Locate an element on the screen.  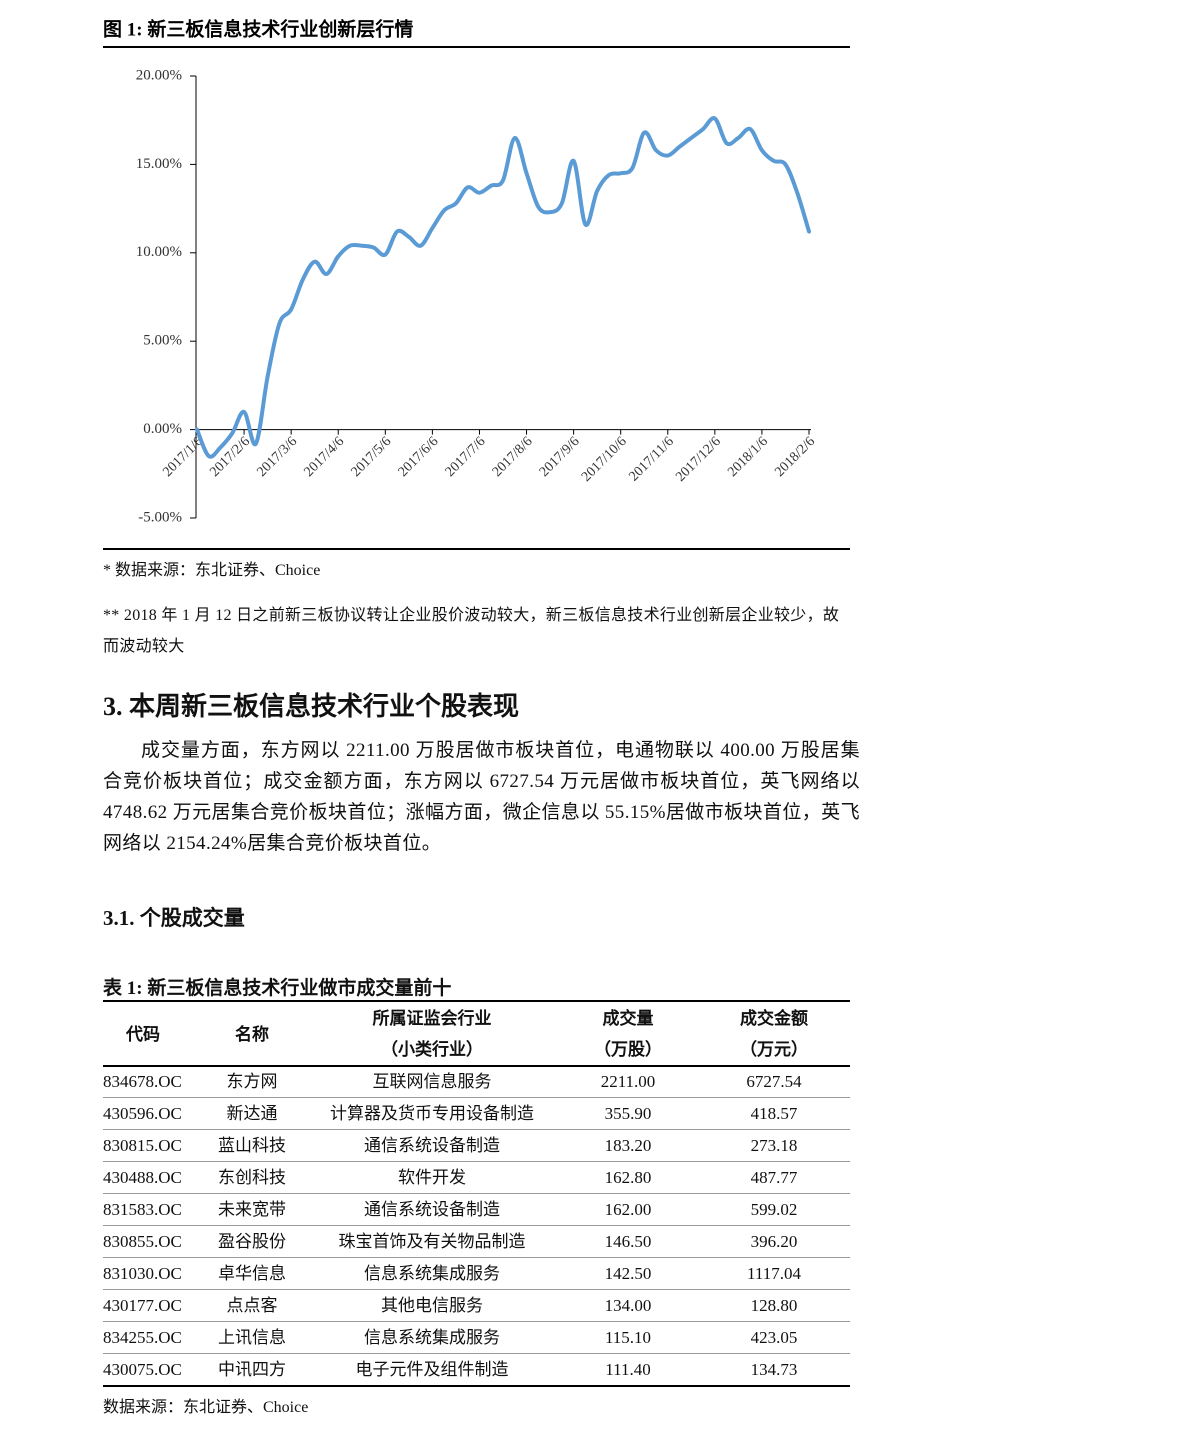
table-cell: 830815.OC is located at coordinates (142, 1145).